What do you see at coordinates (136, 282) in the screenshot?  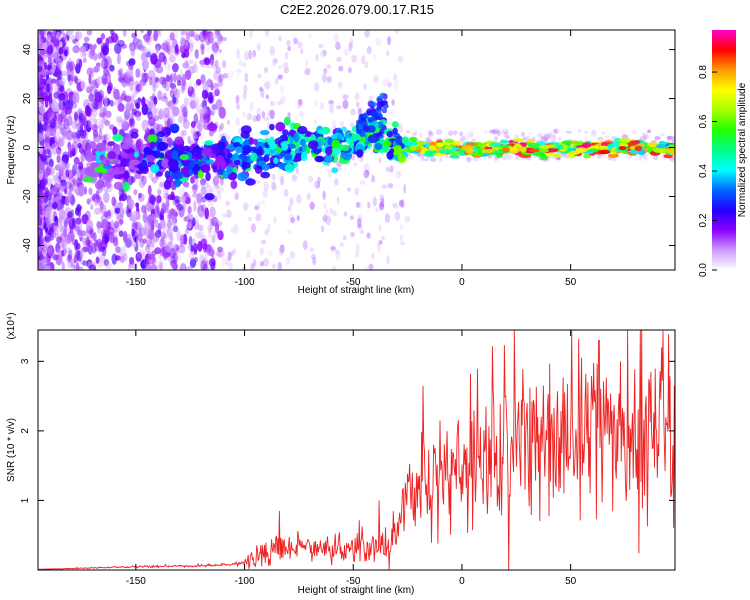 I see `spectrogram-x-tick-label: -150` at bounding box center [136, 282].